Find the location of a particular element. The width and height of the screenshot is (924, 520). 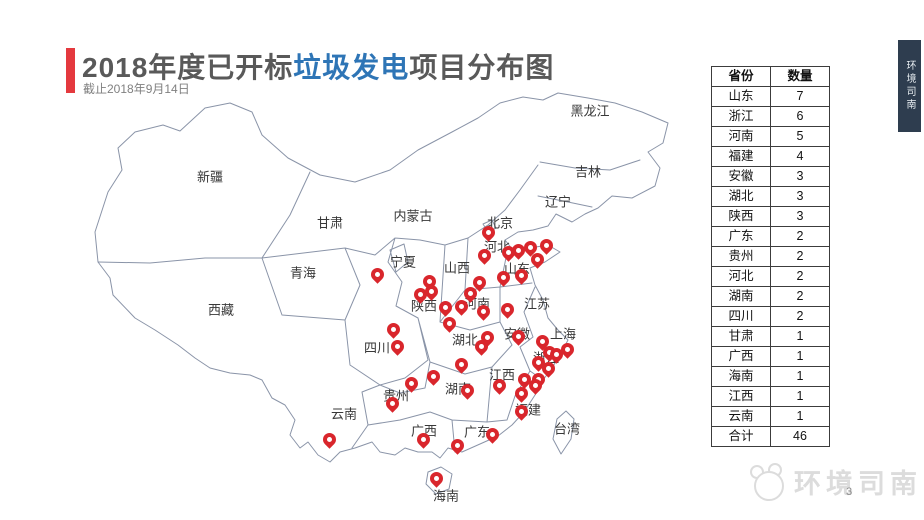

side-tab-label: 环境司南 is located at coordinates (909, 86).